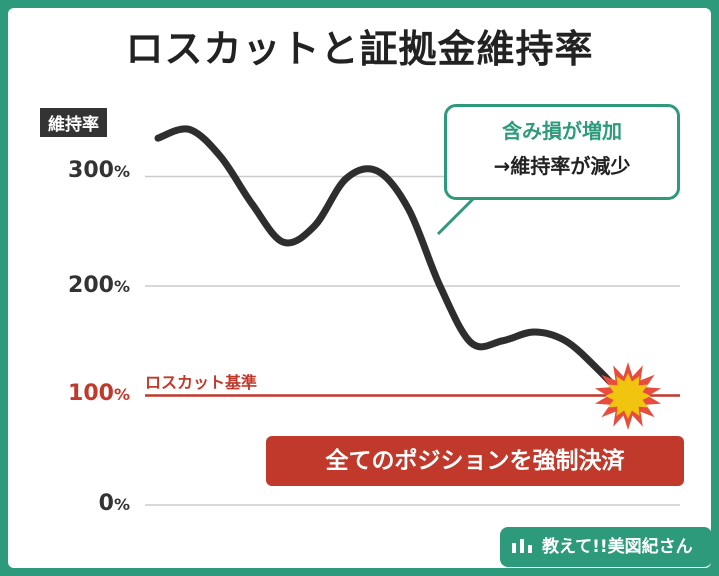 The height and width of the screenshot is (576, 719). Describe the element at coordinates (522, 546) in the screenshot. I see `candlestick-icon` at that location.